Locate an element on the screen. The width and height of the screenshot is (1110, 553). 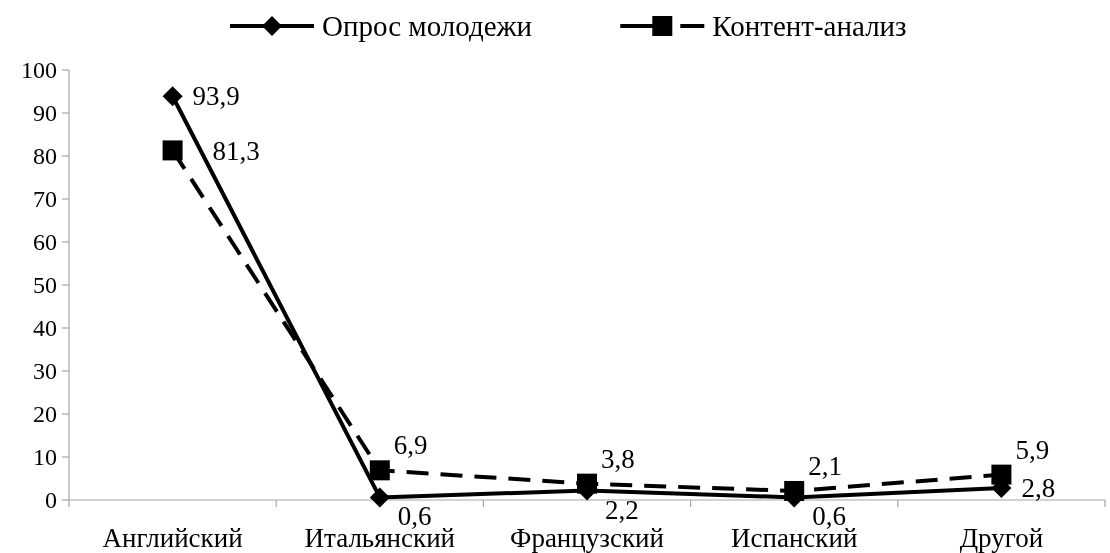
data-label: 6,9 is located at coordinates (410, 445).